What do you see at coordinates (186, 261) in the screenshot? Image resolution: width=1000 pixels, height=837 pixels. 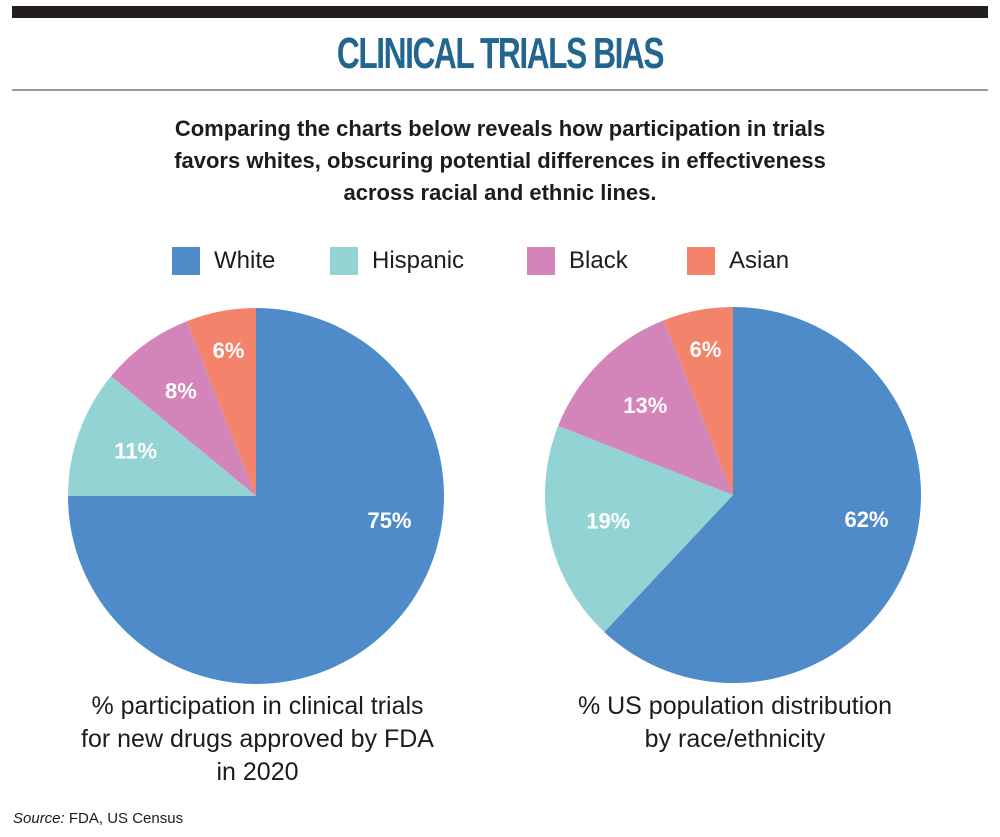 I see `legend-swatch-white` at bounding box center [186, 261].